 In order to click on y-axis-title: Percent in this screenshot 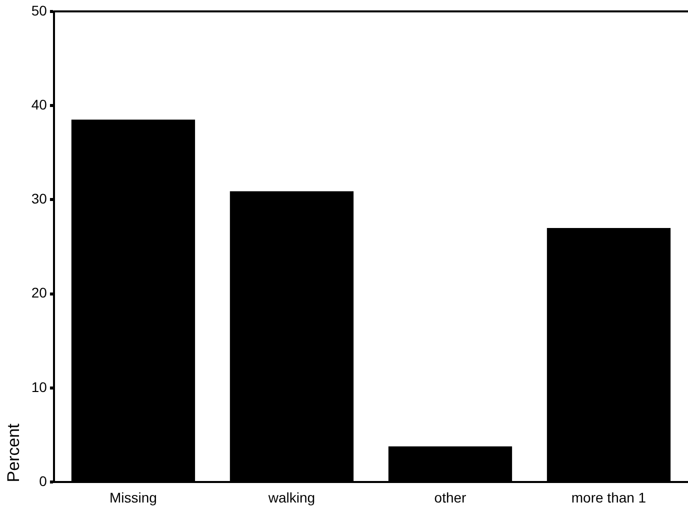, I will do `click(13, 452)`.